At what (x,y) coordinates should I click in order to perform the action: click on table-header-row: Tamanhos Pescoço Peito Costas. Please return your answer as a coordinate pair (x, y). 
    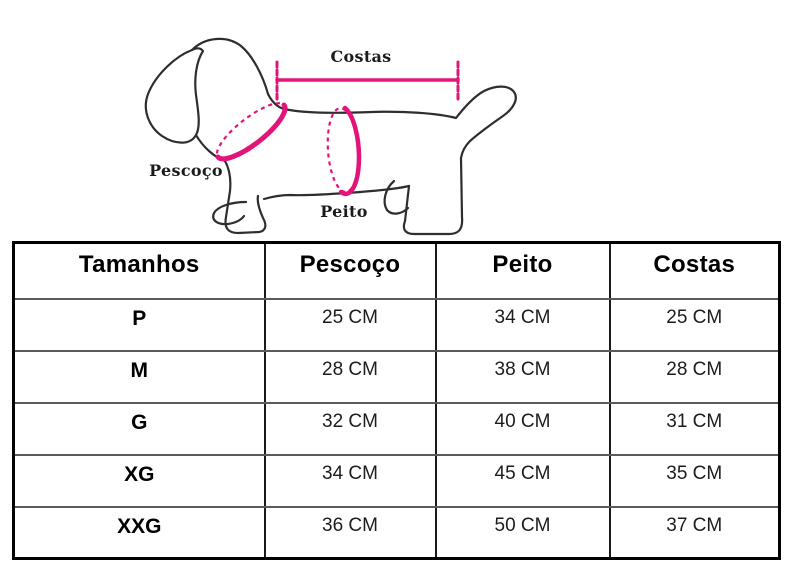
    Looking at the image, I should click on (396, 270).